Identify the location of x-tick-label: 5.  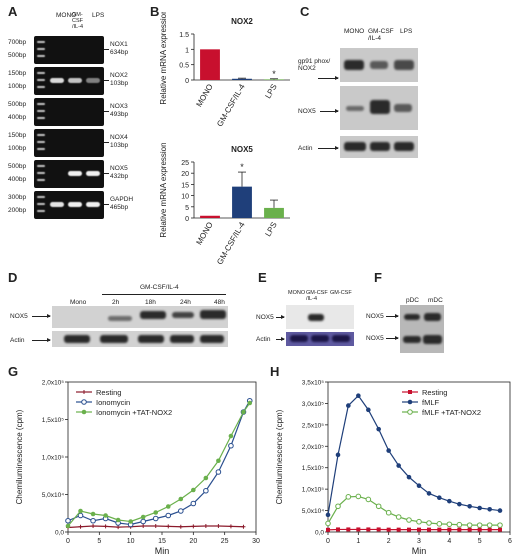
(480, 541).